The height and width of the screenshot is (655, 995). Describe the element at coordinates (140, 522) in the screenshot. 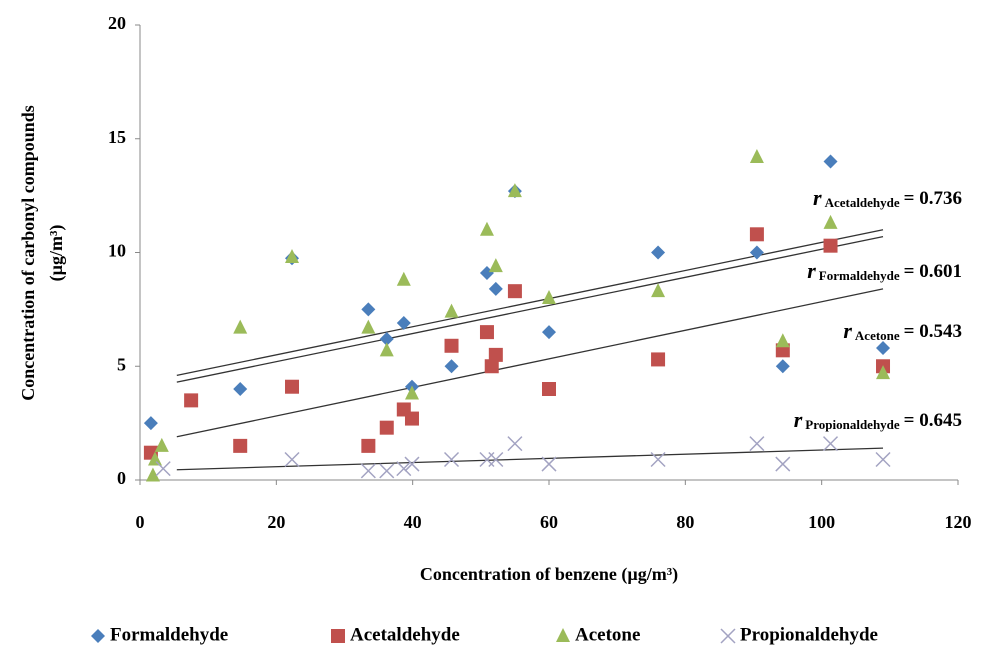

I see `x-tick-label: 0` at that location.